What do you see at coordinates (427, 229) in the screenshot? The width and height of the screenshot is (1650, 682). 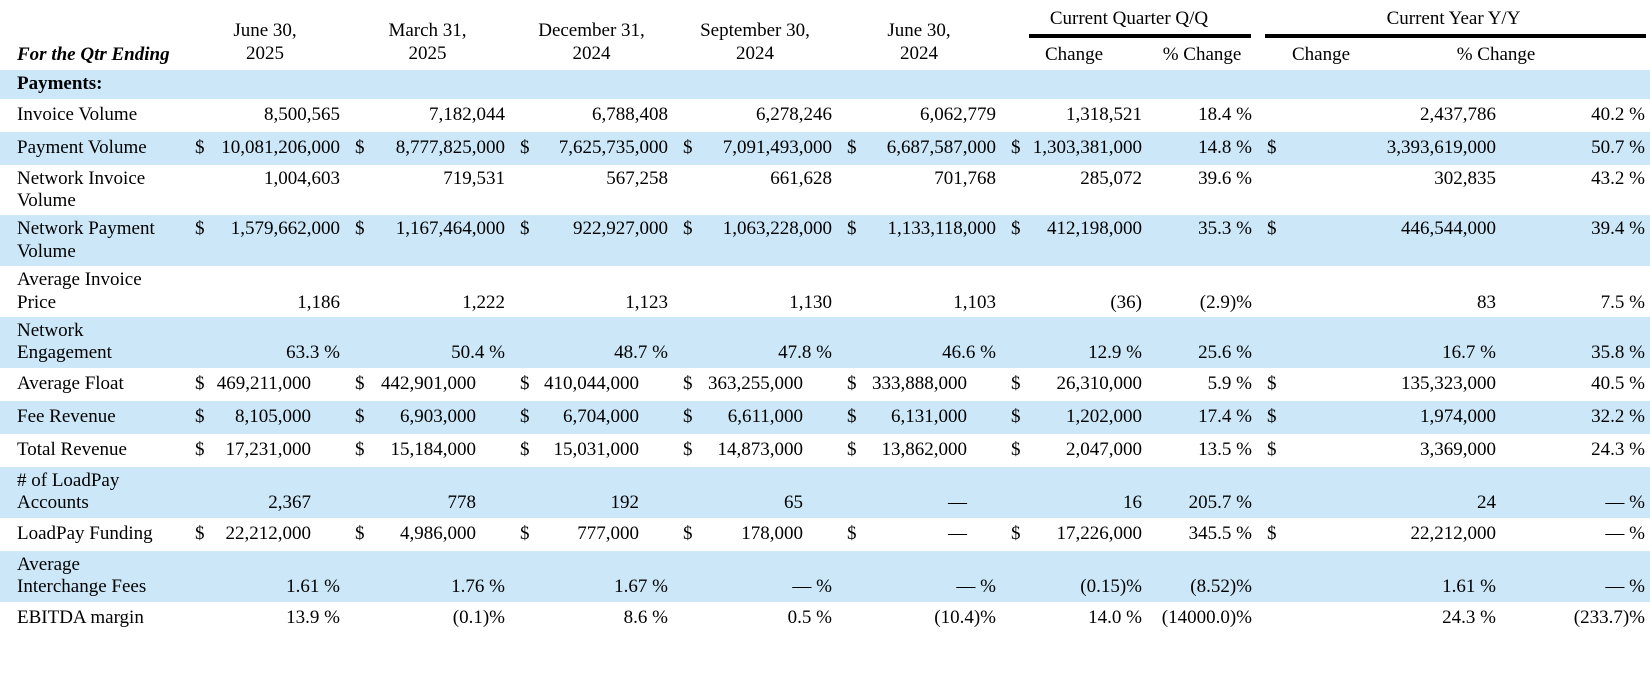 I see `value-cell: $1,167,464,000` at bounding box center [427, 229].